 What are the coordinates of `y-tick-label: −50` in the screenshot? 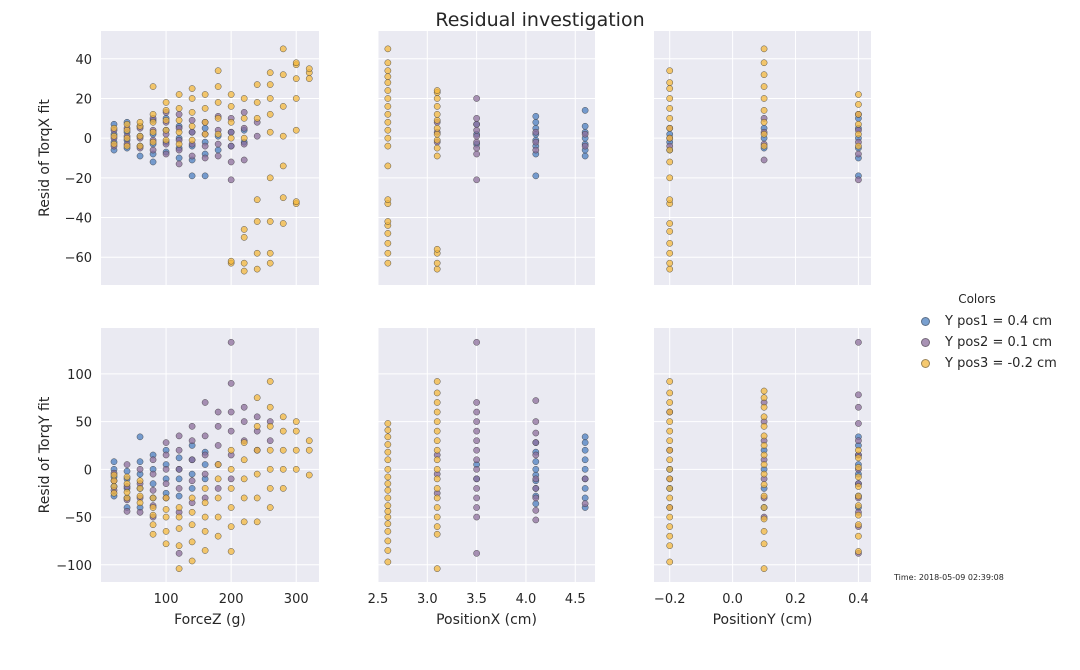 It's located at (78, 518).